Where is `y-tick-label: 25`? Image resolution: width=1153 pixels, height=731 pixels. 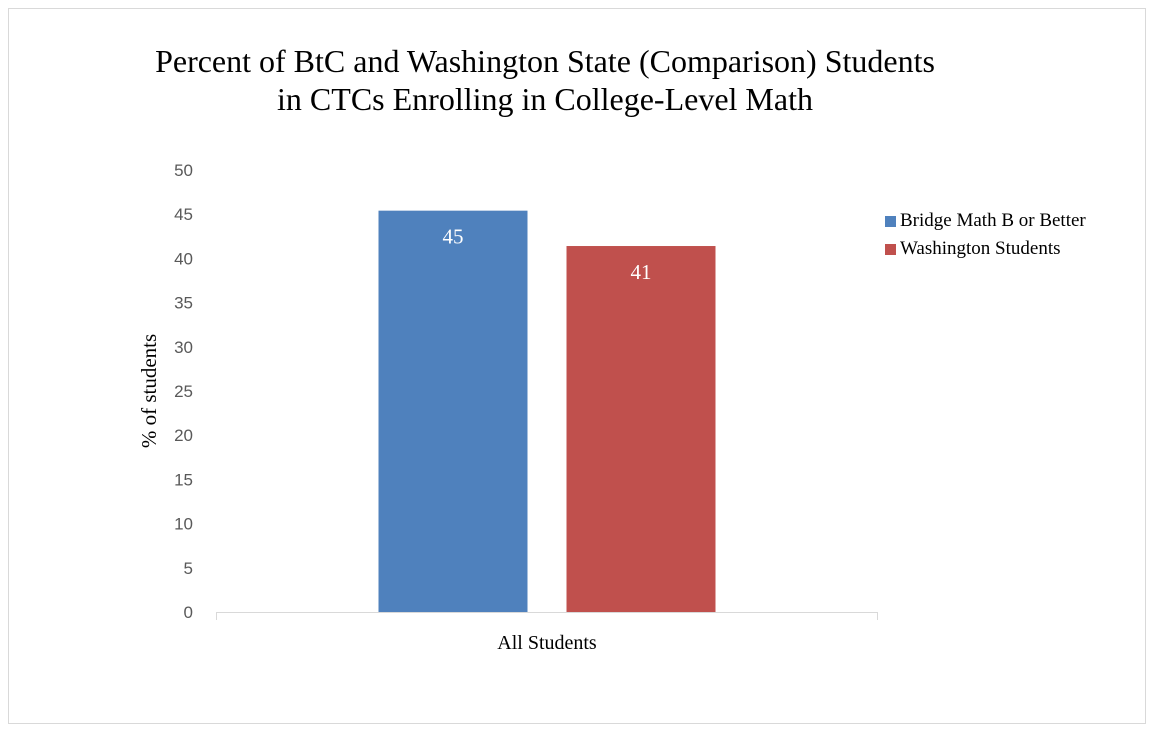
y-tick-label: 25 is located at coordinates (183, 391).